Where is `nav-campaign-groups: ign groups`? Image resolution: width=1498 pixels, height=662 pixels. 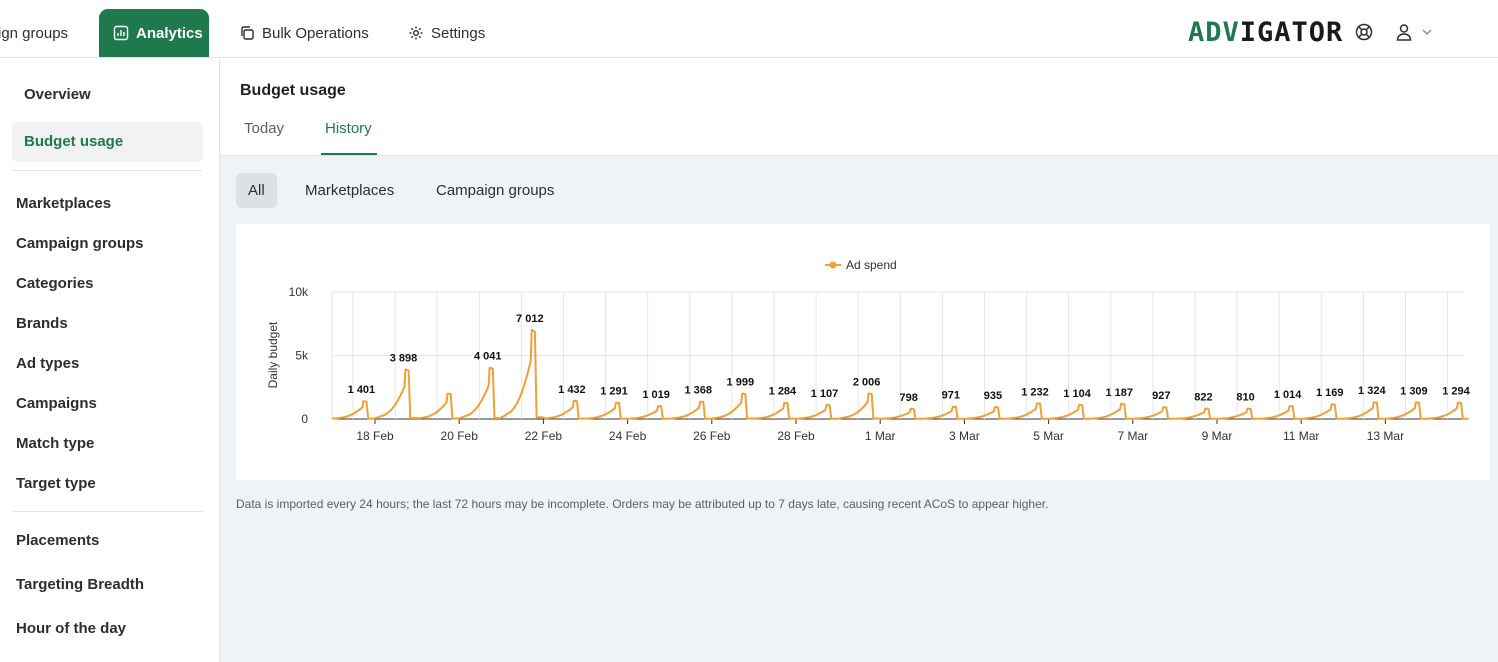 nav-campaign-groups: ign groups is located at coordinates (41, 33).